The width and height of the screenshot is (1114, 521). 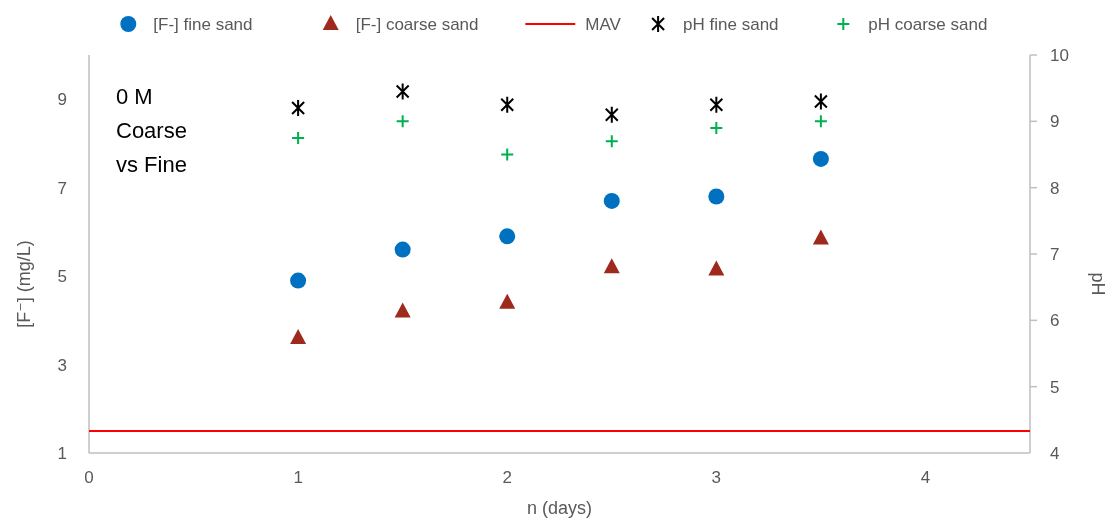 I want to click on legend-label: MAV, so click(x=603, y=24).